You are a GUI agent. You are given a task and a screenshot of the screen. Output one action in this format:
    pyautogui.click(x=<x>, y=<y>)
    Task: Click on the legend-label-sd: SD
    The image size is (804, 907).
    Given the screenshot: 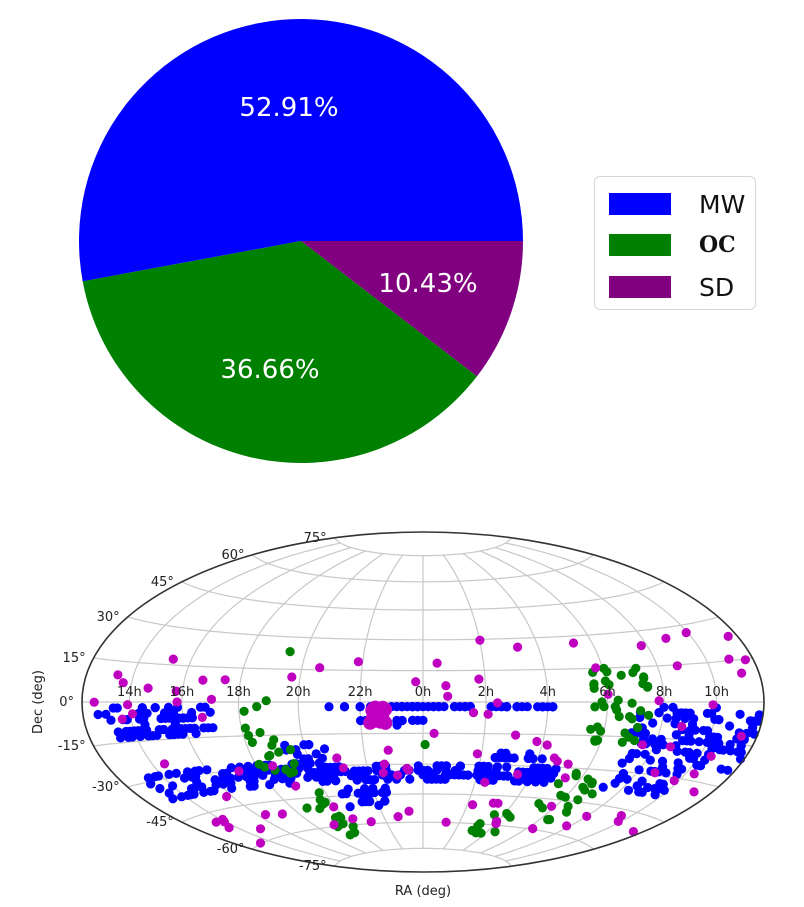 What is the action you would take?
    pyautogui.click(x=717, y=287)
    